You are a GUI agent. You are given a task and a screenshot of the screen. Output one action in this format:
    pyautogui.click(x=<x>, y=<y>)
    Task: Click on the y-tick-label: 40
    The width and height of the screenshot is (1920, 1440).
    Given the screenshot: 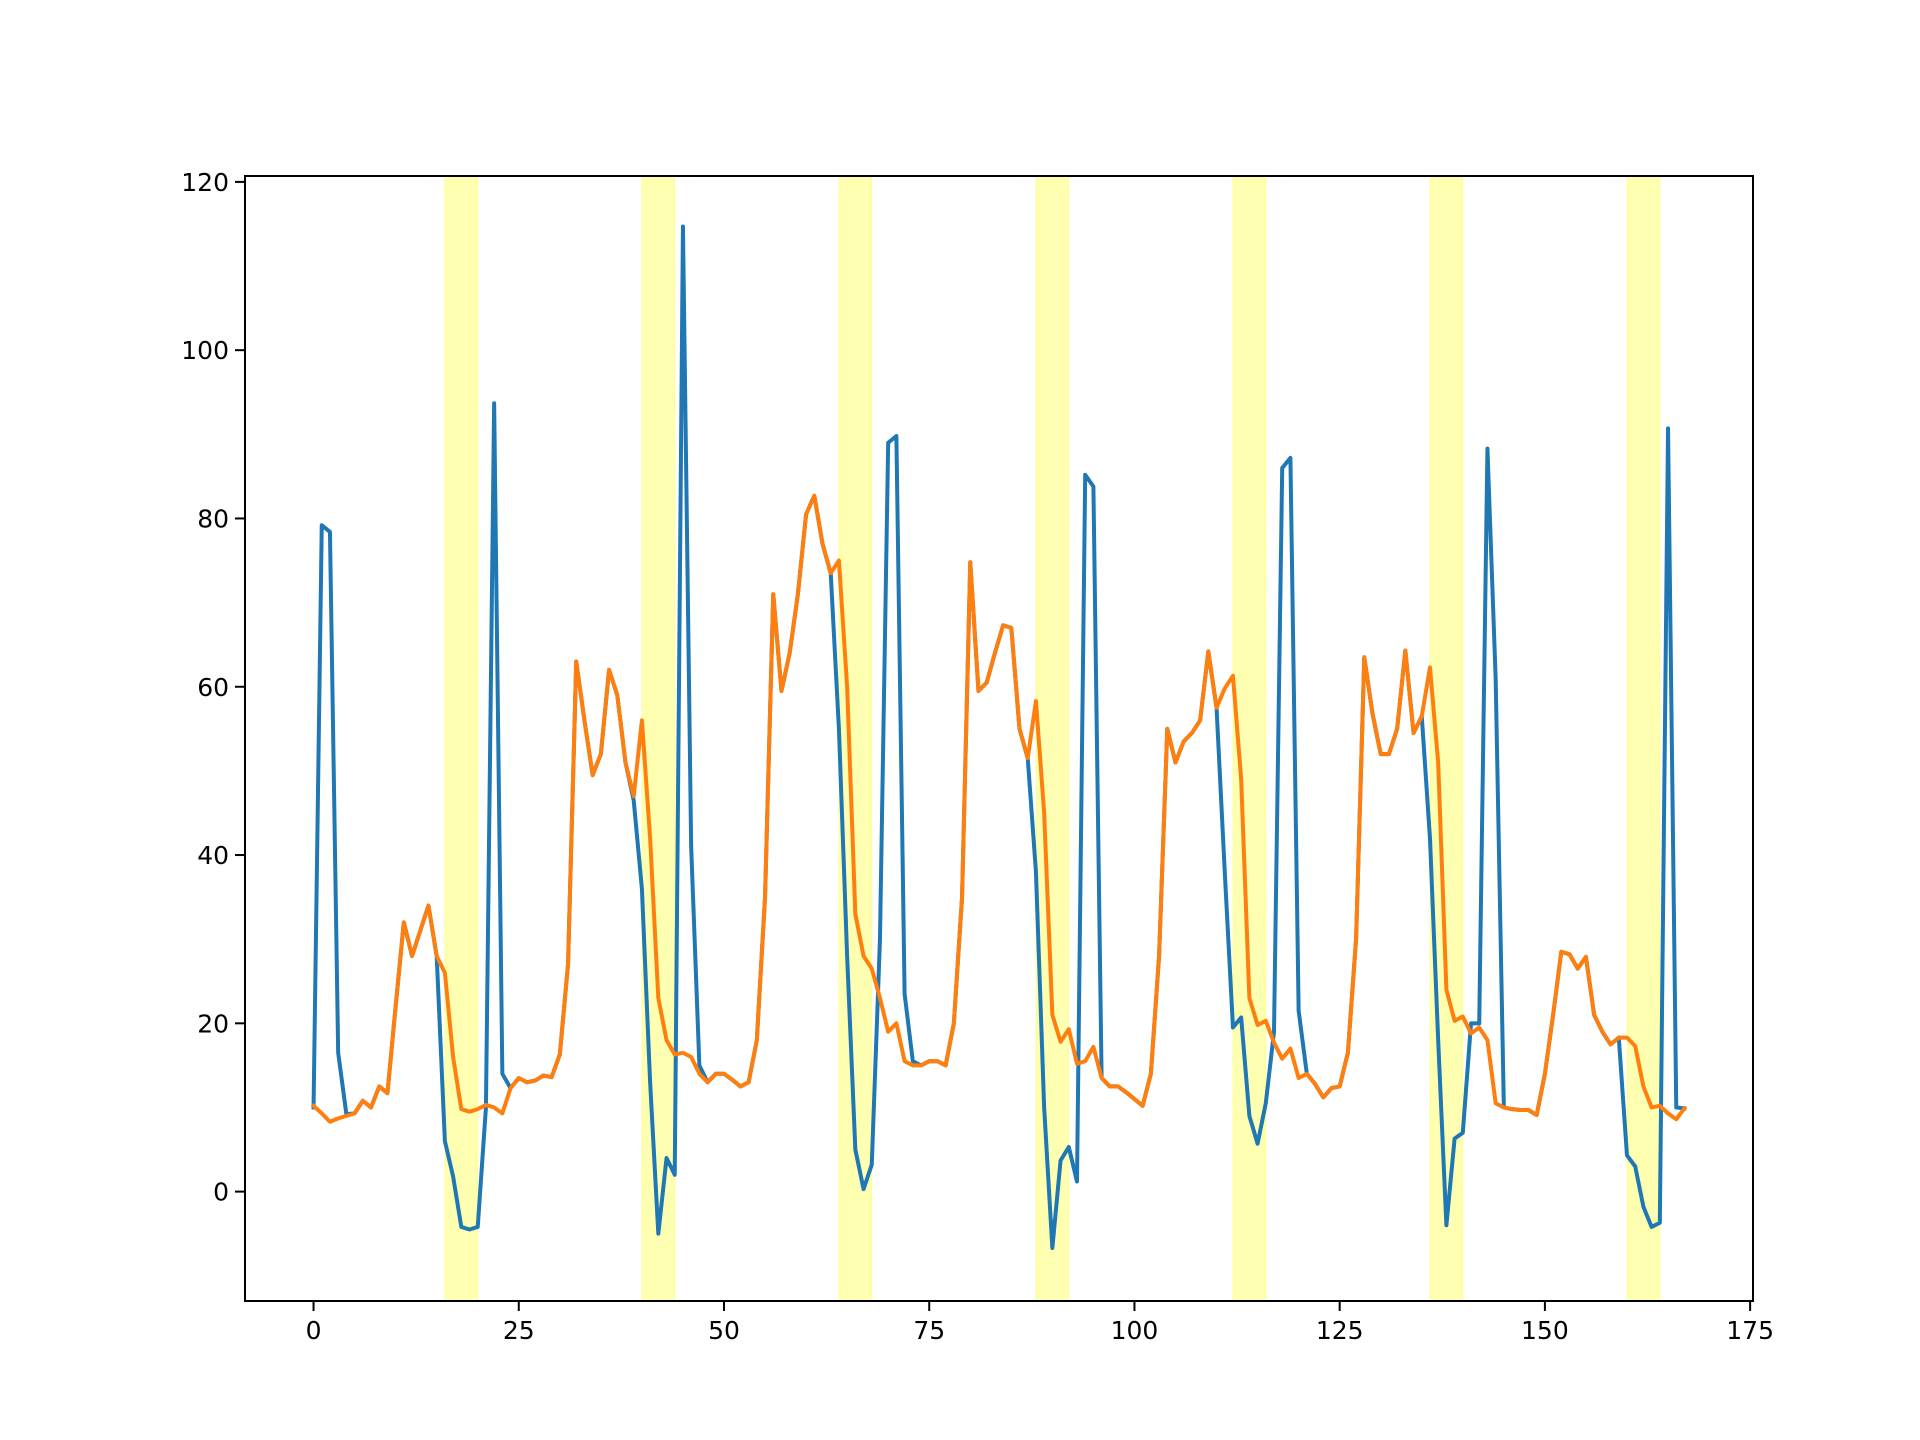 What is the action you would take?
    pyautogui.click(x=213, y=855)
    